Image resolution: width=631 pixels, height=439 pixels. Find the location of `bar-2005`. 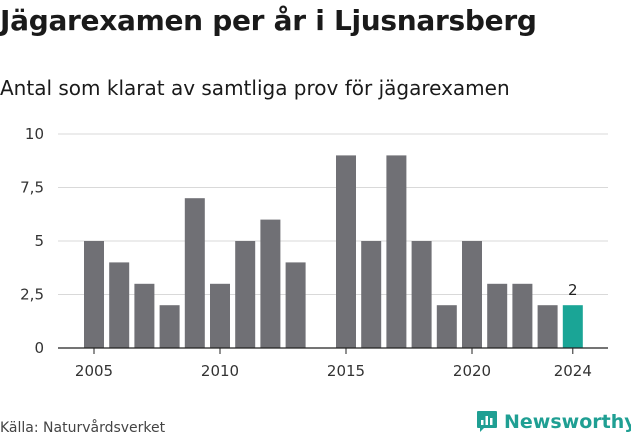

bar-2005 is located at coordinates (94, 294).